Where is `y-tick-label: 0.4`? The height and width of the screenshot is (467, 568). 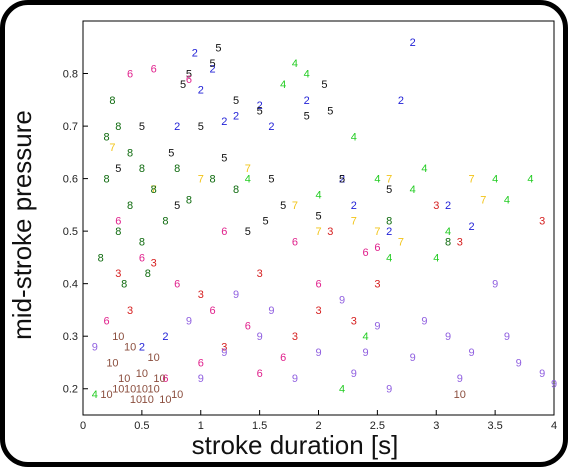
y-tick-label: 0.4 is located at coordinates (70, 285).